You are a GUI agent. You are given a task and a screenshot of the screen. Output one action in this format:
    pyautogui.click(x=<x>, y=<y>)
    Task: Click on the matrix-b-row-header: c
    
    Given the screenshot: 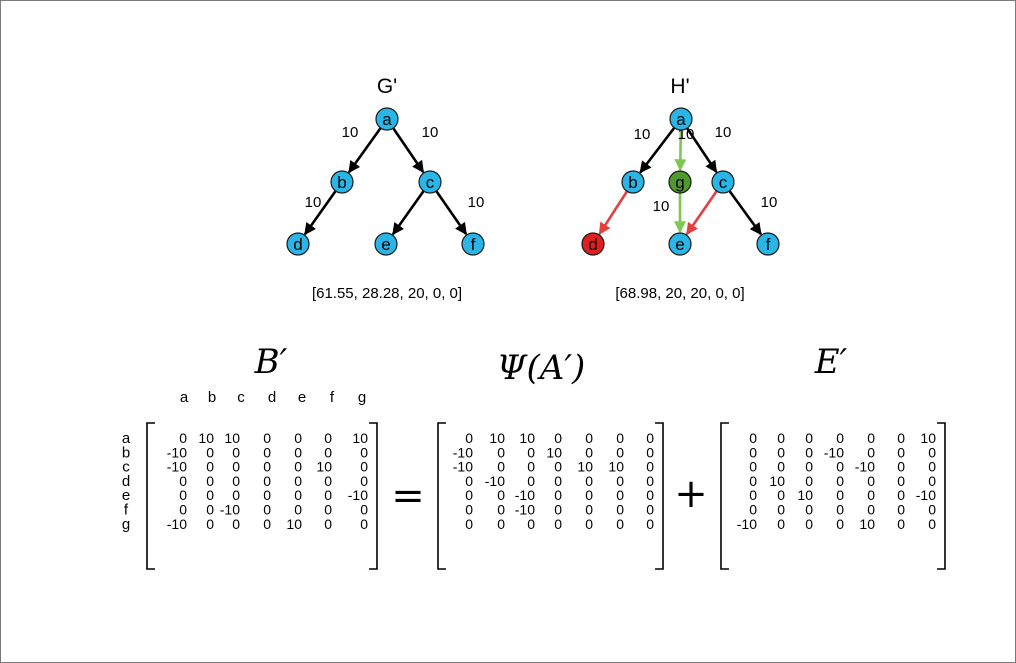 What is the action you would take?
    pyautogui.click(x=126, y=467)
    